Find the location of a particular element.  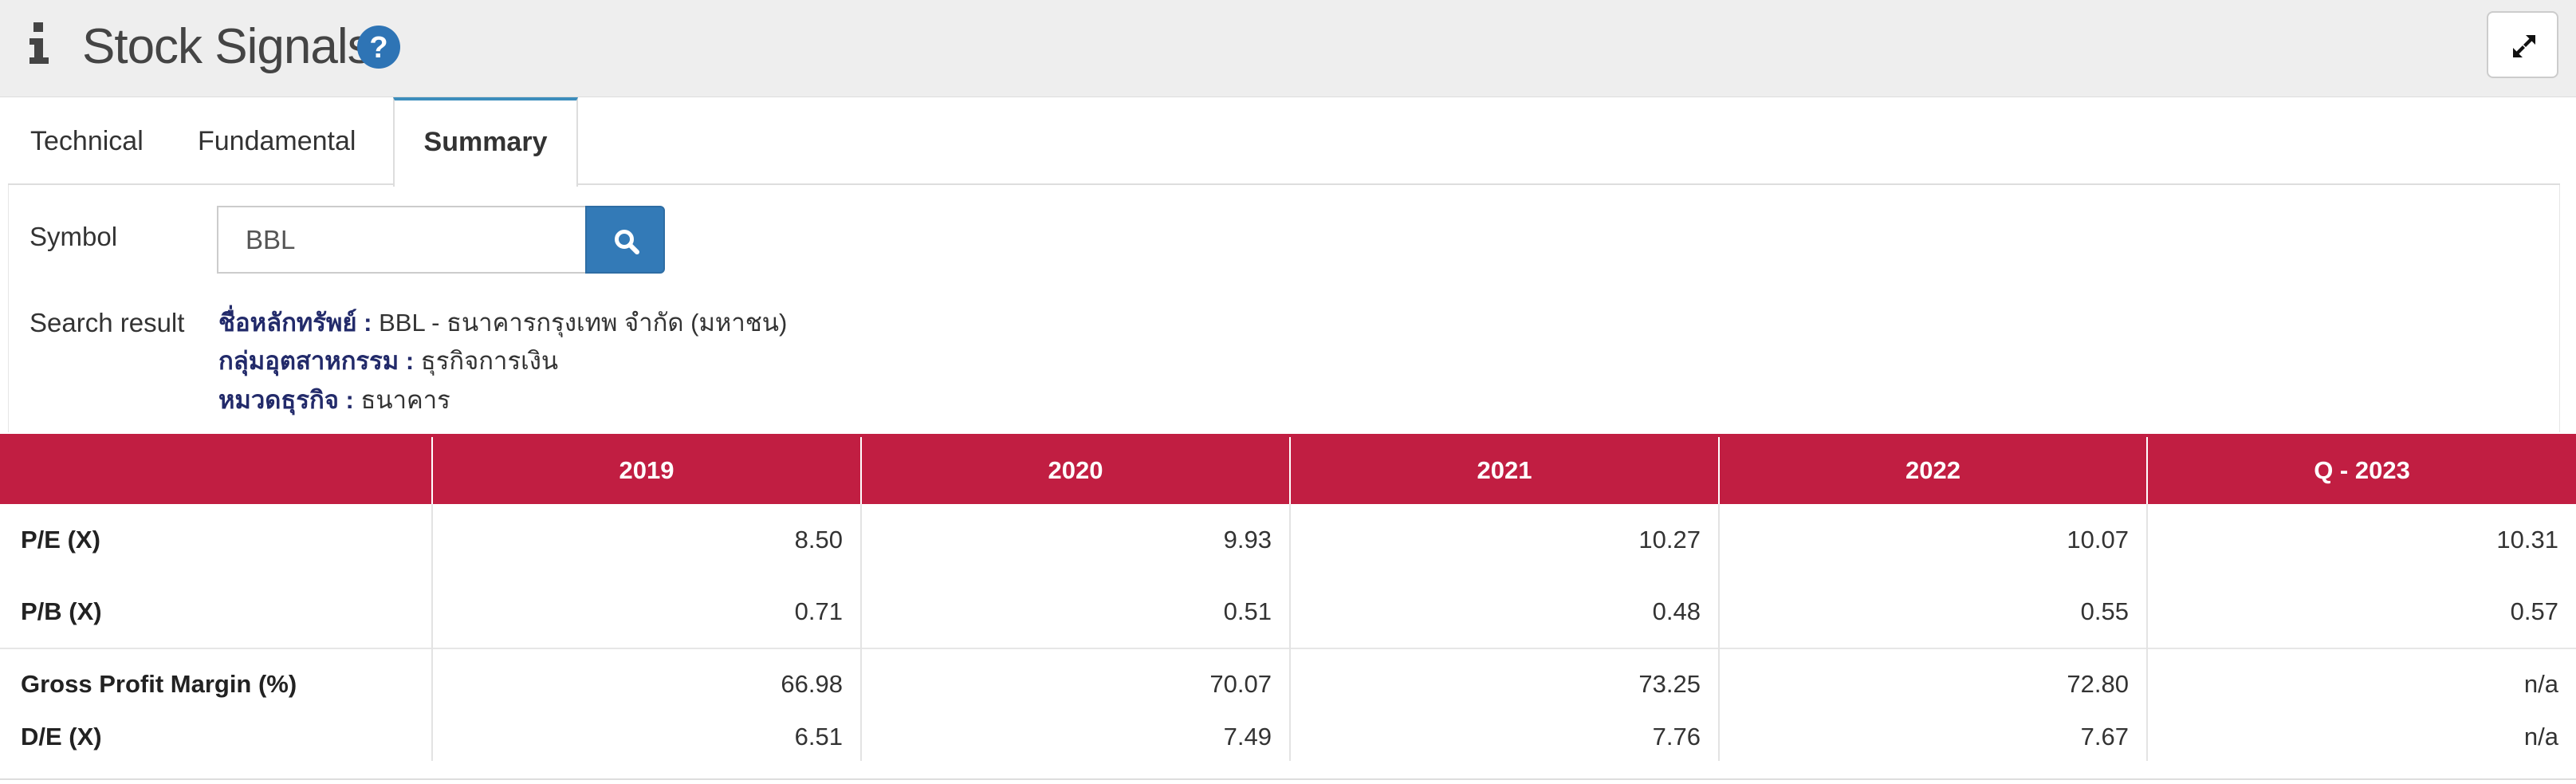

table-row: P/B (X) 0.71 0.51 0.48 0.55 0.57 is located at coordinates (1288, 612).